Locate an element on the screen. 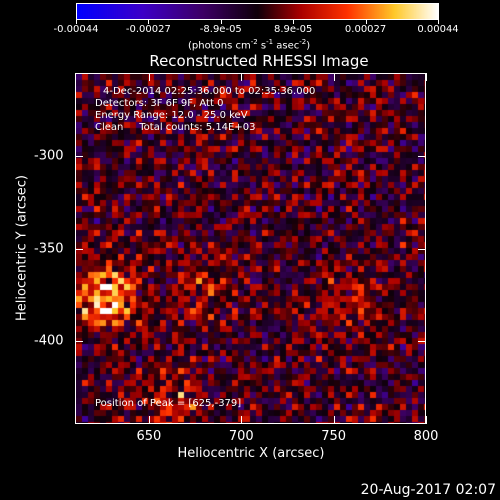 The image size is (500, 500). x-tick-label: 700 is located at coordinates (241, 436).